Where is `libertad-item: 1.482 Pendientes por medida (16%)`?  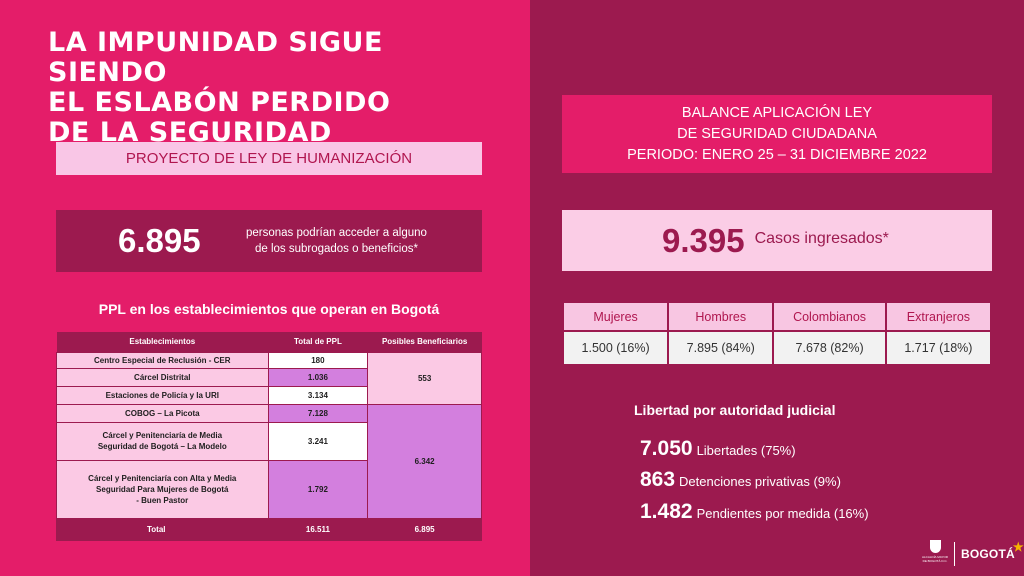 libertad-item: 1.482 Pendientes por medida (16%) is located at coordinates (754, 512).